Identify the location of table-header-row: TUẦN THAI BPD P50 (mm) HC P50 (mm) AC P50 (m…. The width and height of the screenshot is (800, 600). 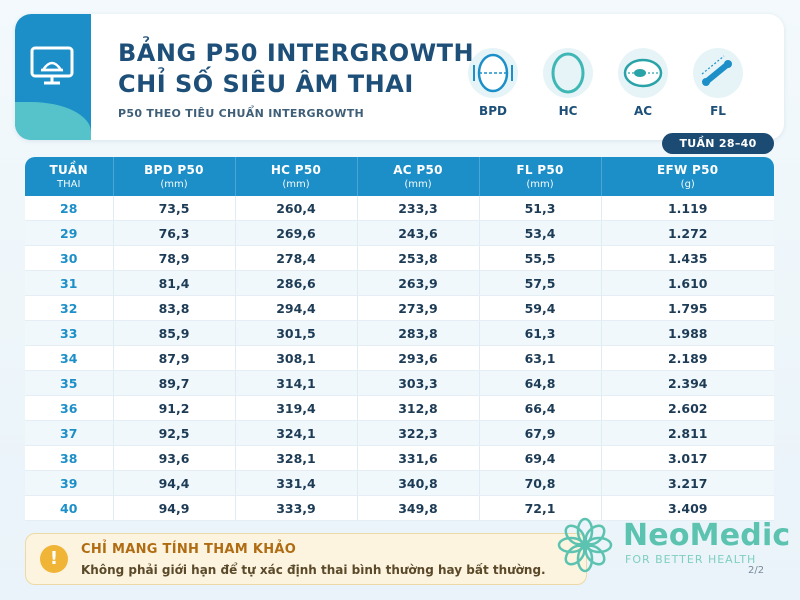
(399, 176).